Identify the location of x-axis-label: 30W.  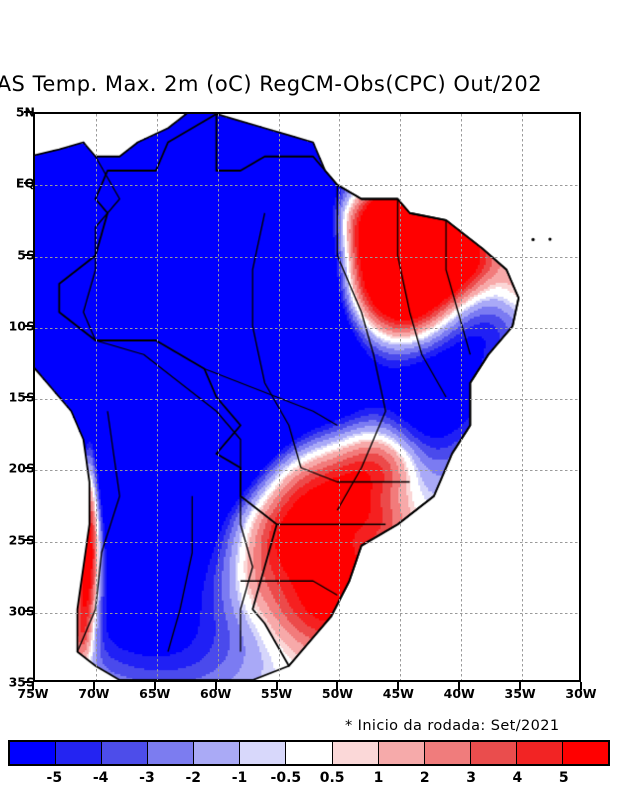
(581, 693).